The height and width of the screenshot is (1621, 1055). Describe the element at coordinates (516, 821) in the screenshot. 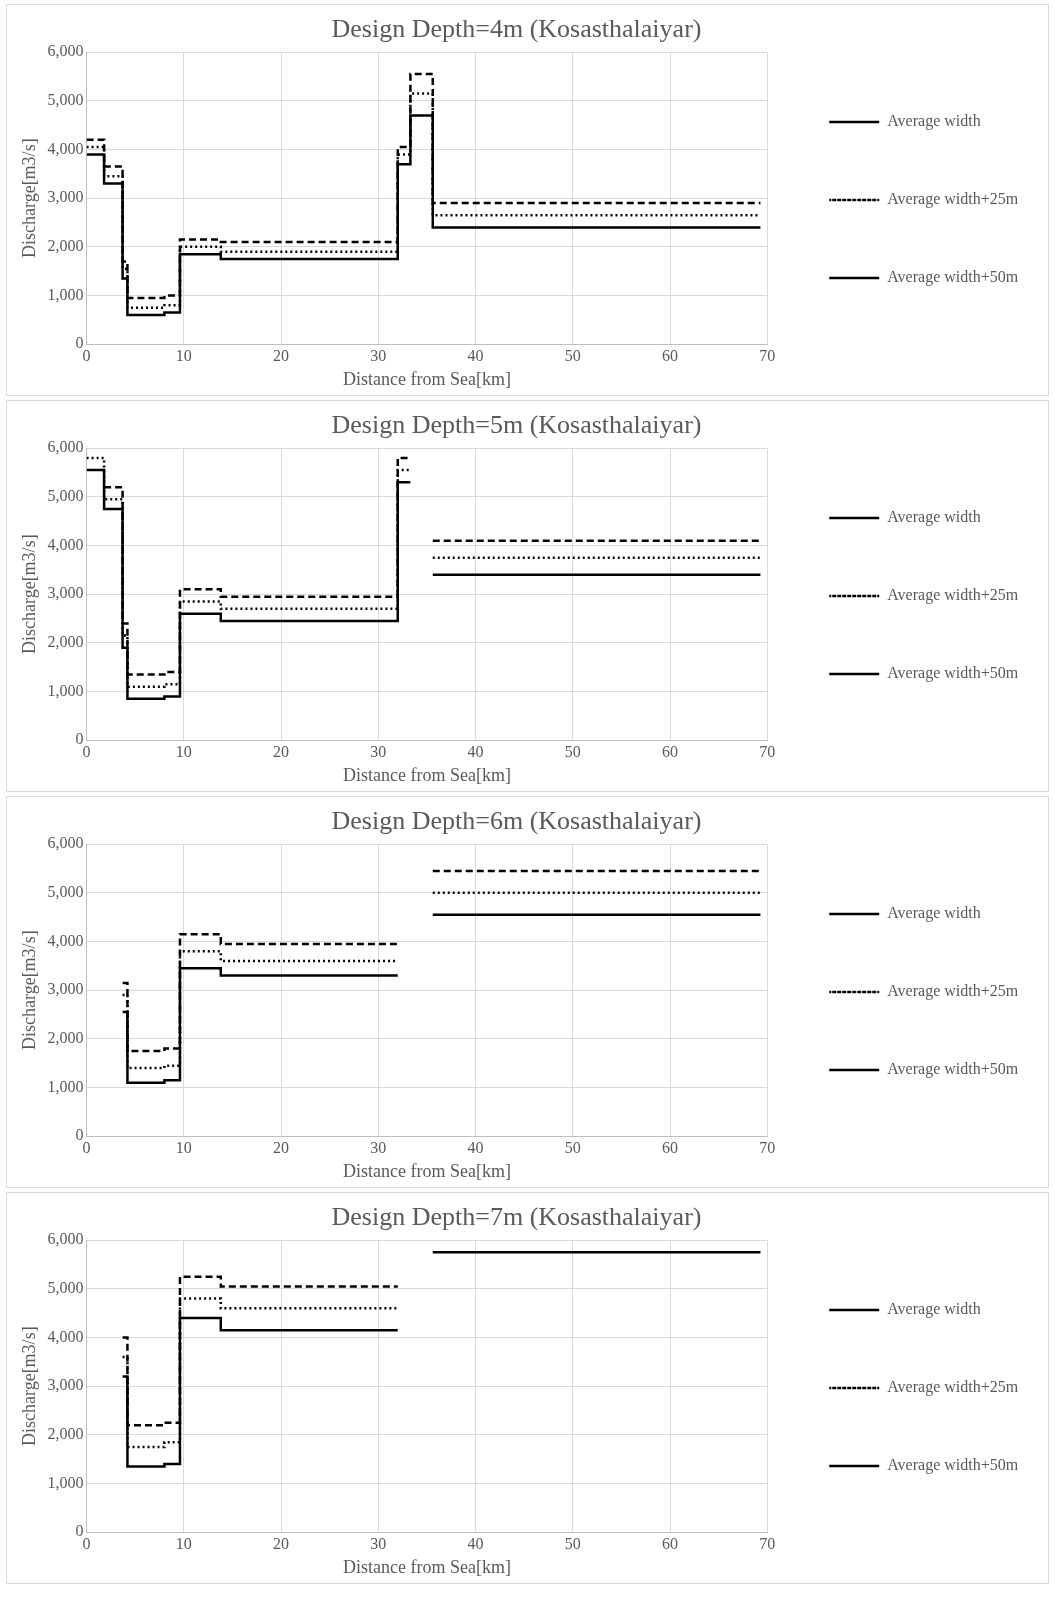

I see `chart-title: Design Depth=6m (Kosasthalaiyar)` at that location.